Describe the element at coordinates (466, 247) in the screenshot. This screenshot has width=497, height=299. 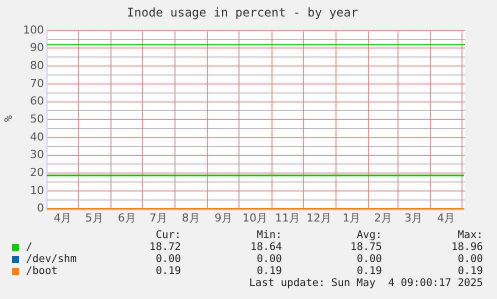
I see `text: 18.96` at that location.